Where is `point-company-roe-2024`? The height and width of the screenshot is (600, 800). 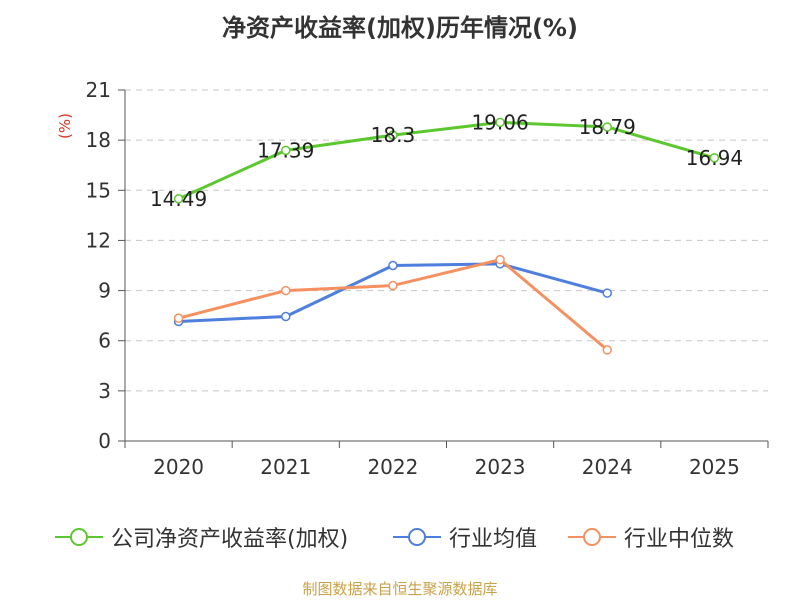 point-company-roe-2024 is located at coordinates (607, 127).